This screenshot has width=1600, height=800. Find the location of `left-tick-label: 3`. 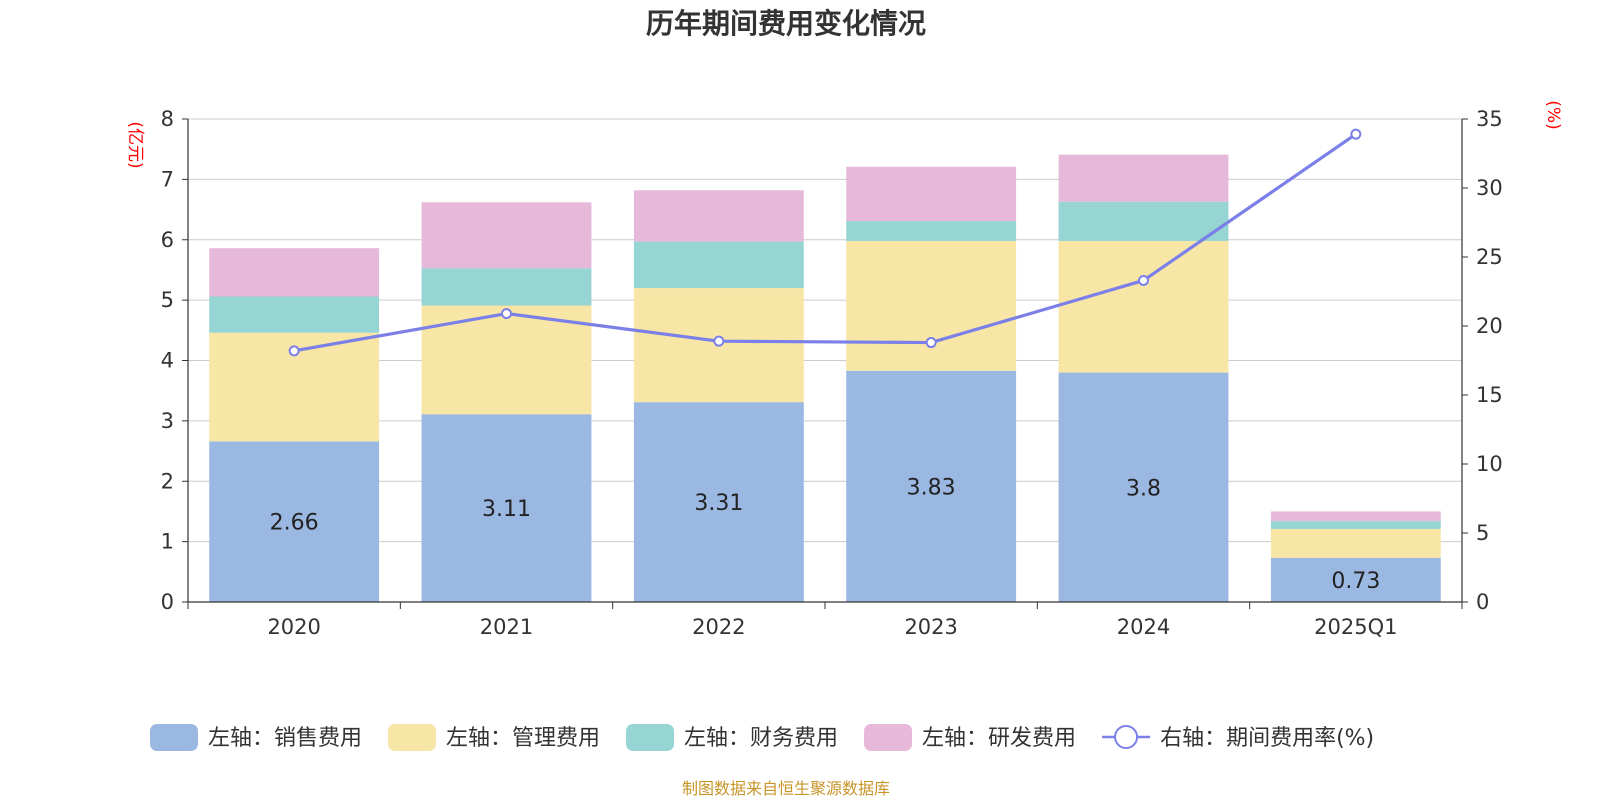

left-tick-label: 3 is located at coordinates (167, 421).